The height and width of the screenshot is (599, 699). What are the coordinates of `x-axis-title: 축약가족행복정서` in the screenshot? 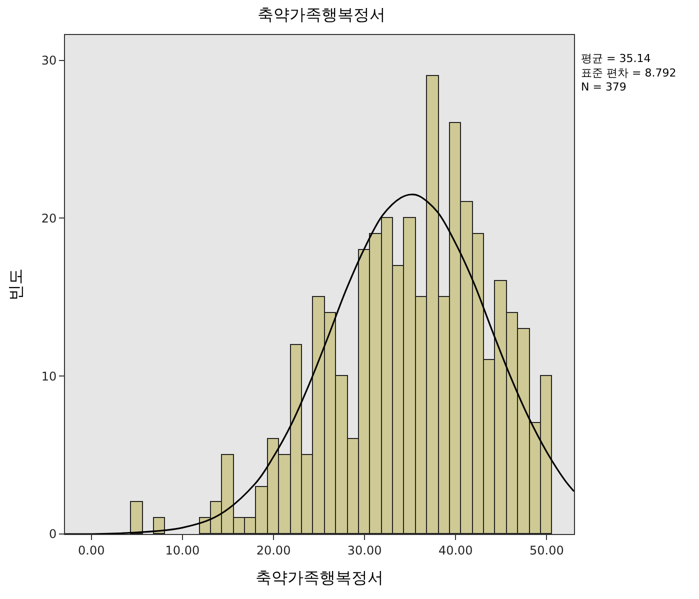 It's located at (320, 578).